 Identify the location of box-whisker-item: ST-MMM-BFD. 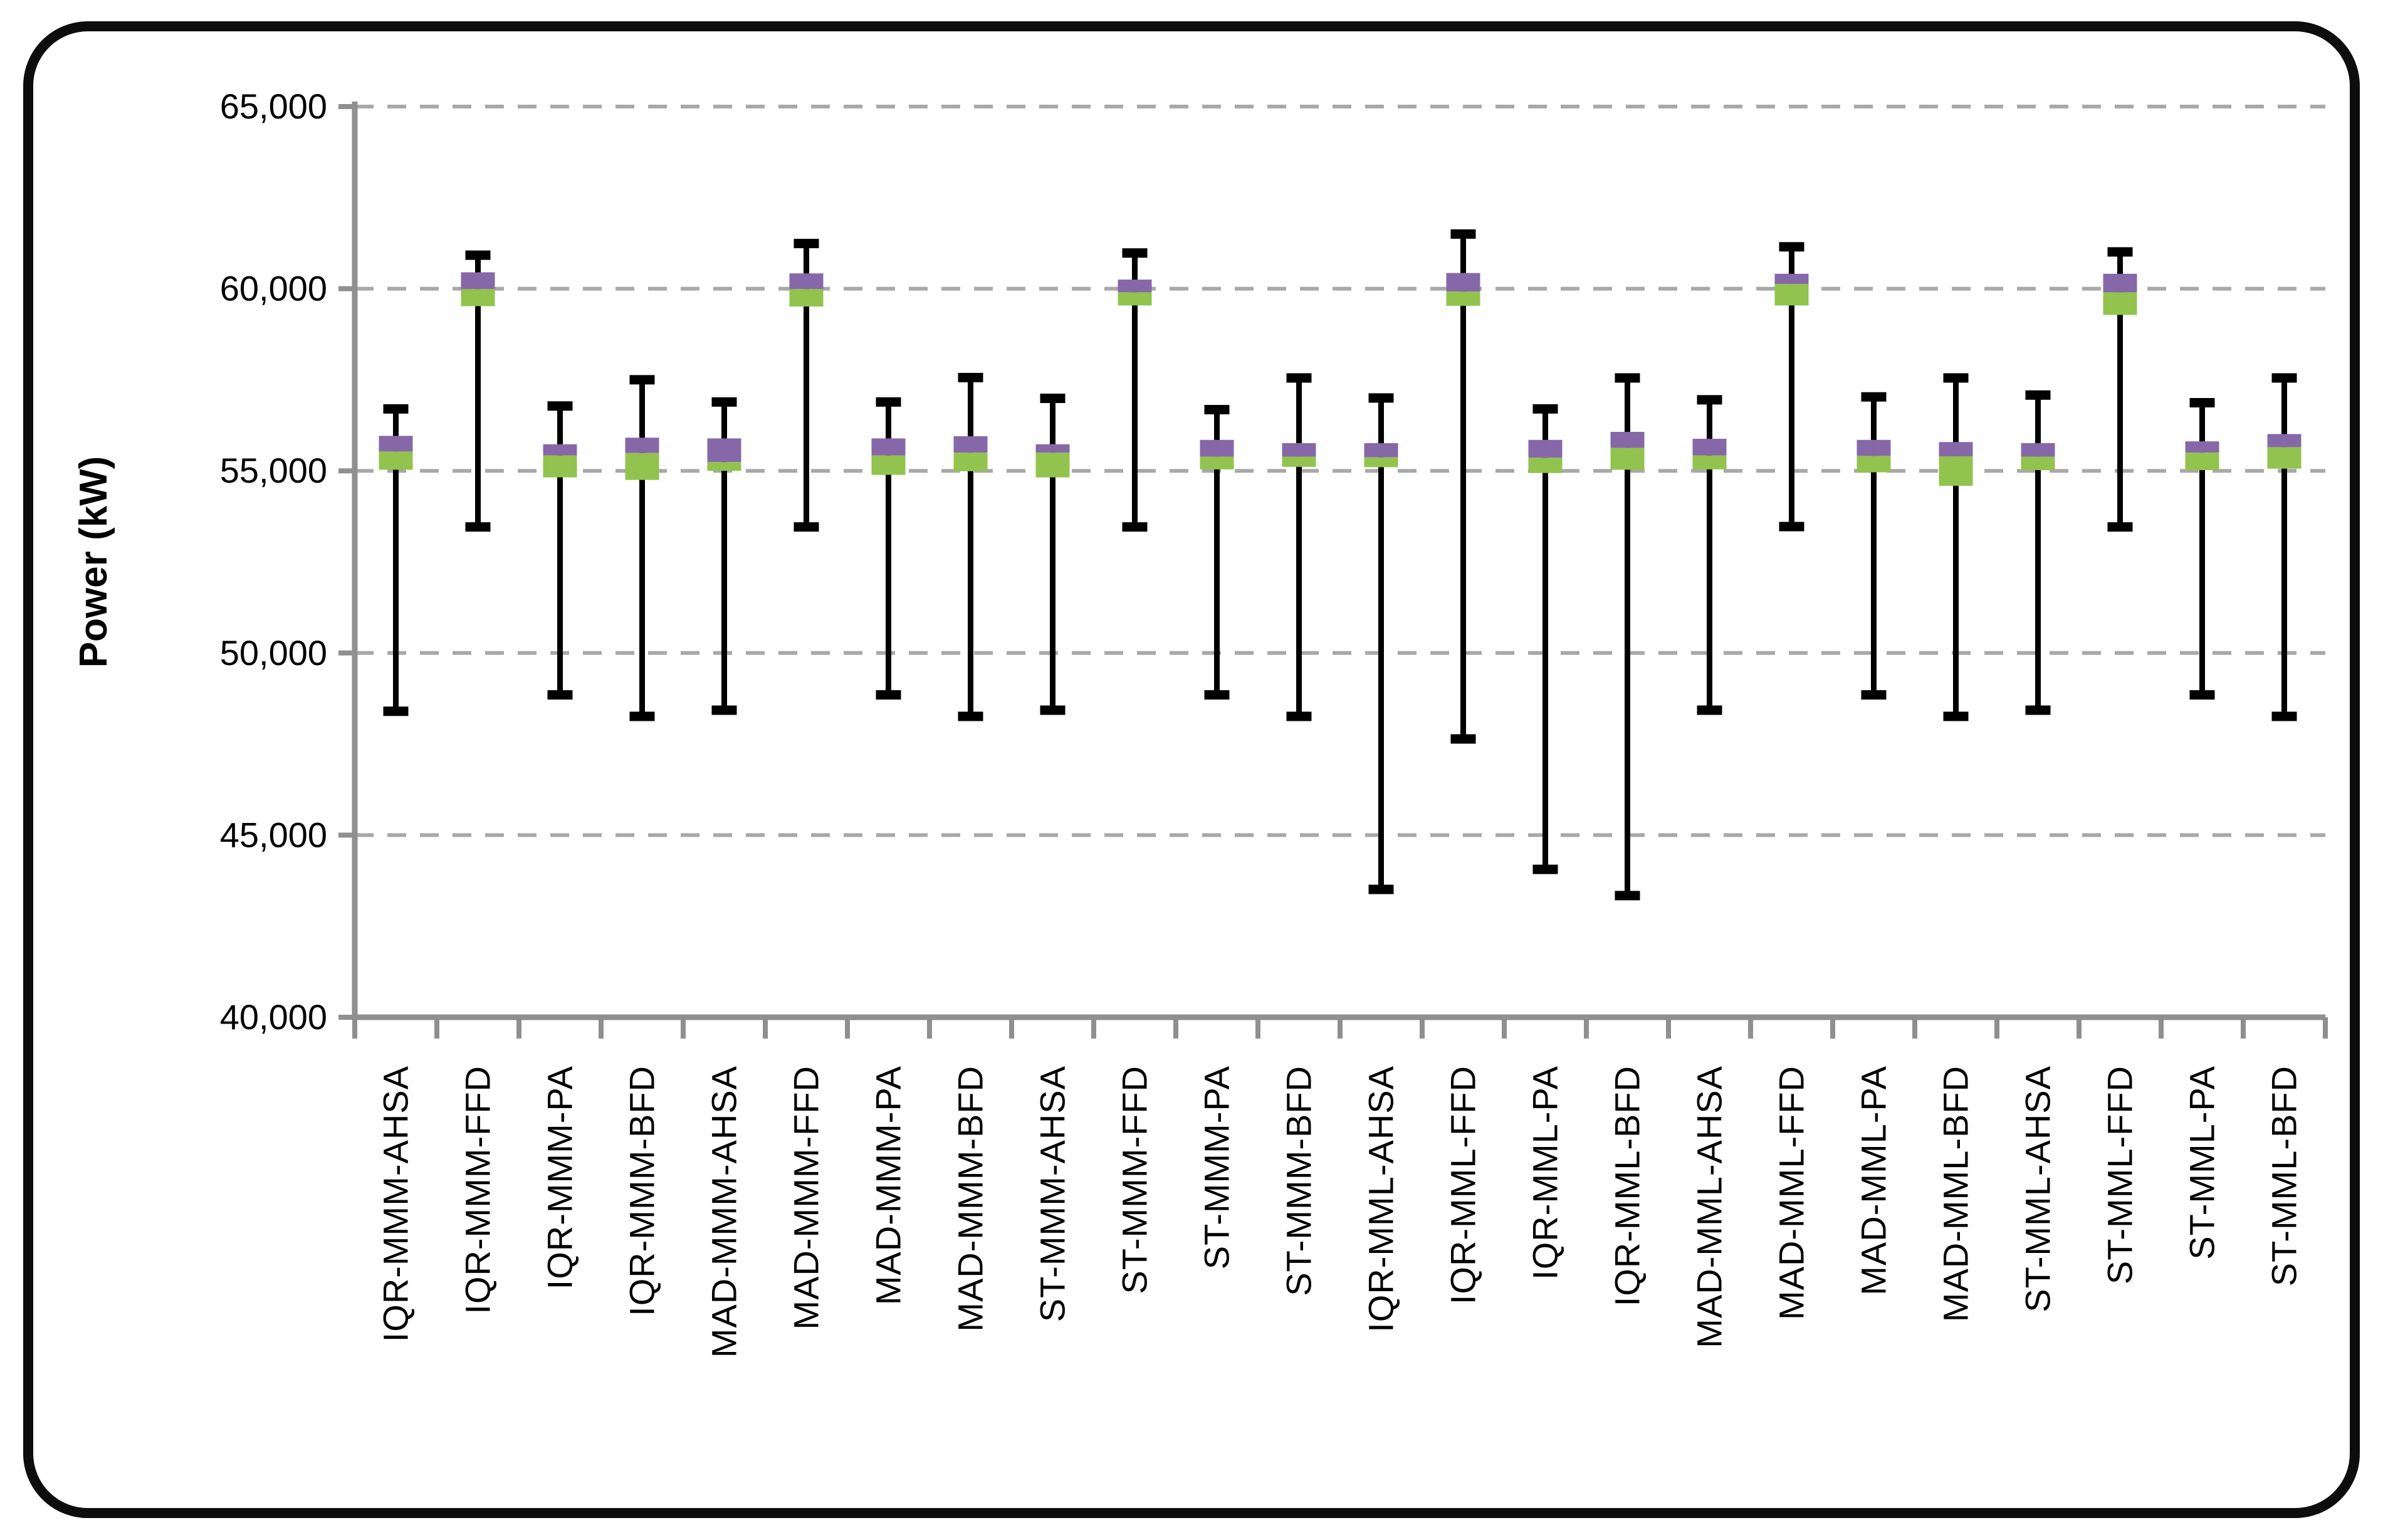
(1299, 834).